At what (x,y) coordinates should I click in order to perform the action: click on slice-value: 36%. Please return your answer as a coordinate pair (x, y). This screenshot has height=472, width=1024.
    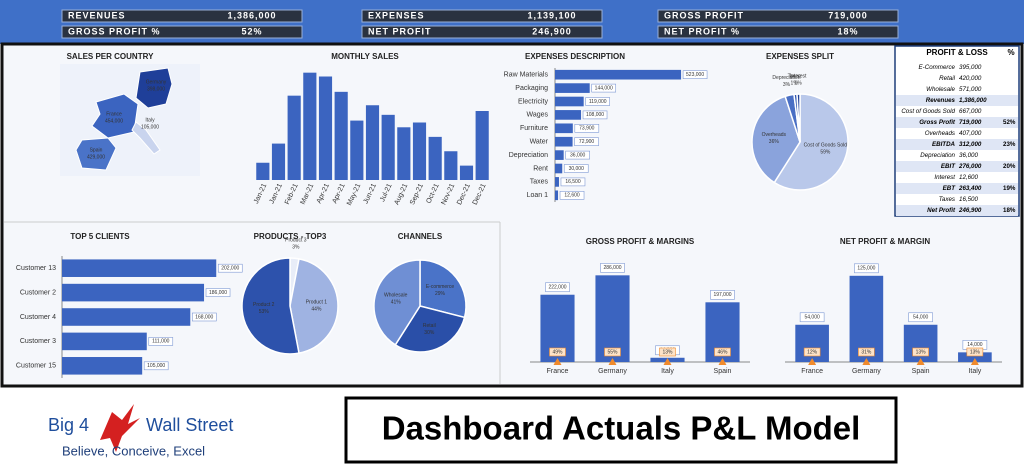
    Looking at the image, I should click on (774, 142).